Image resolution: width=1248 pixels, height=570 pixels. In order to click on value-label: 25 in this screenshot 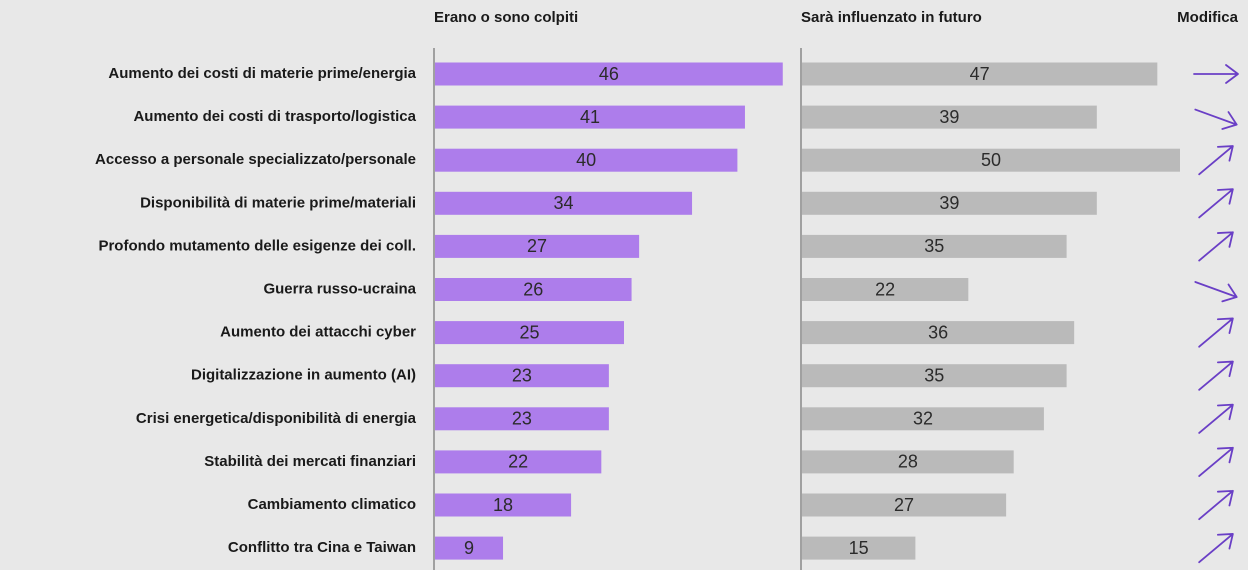, I will do `click(529, 332)`.